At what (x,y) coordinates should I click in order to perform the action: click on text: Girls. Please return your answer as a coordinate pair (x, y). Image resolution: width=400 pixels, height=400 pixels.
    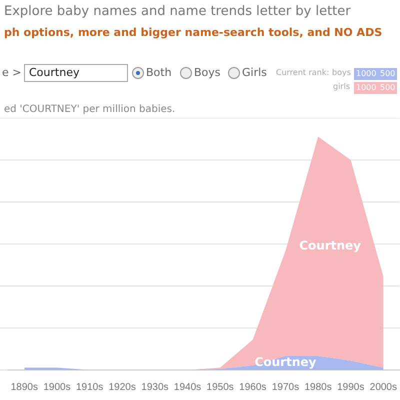
    Looking at the image, I should click on (254, 72).